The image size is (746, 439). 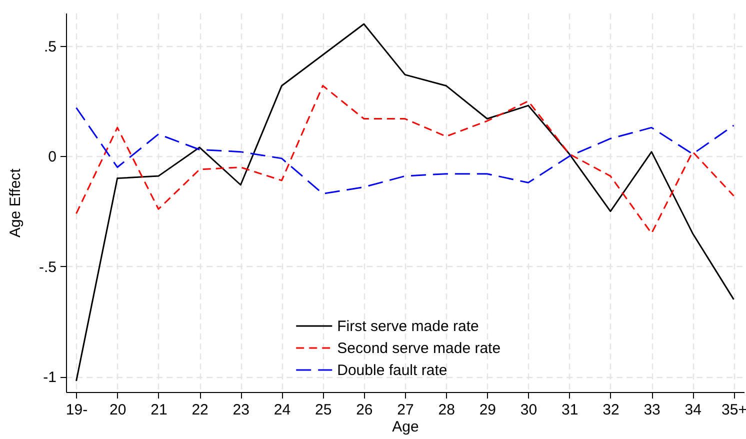 What do you see at coordinates (15, 203) in the screenshot?
I see `y-axis-title: Age Effect` at bounding box center [15, 203].